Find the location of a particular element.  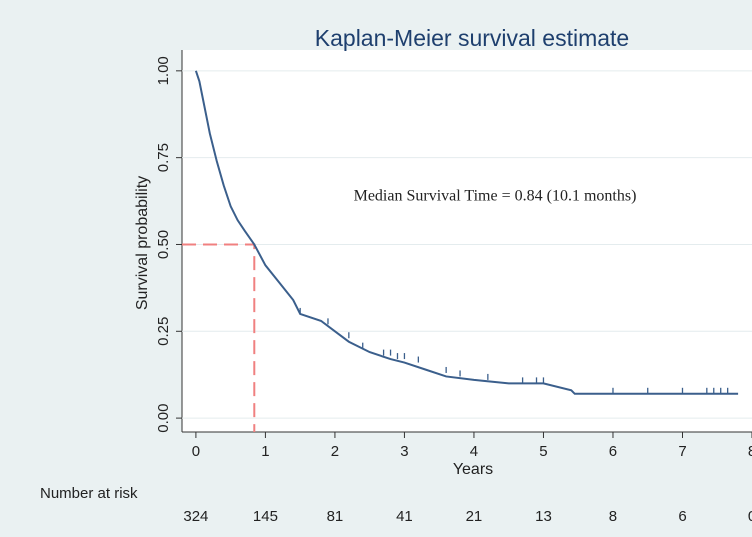

x-tick-label: 7 is located at coordinates (682, 451).